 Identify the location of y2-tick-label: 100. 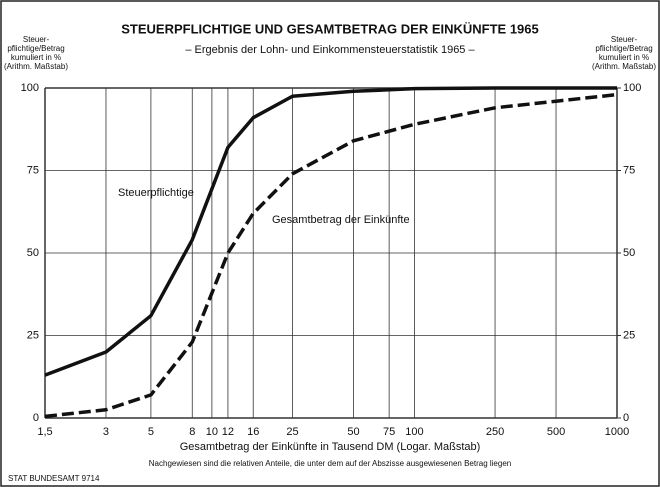
(632, 88).